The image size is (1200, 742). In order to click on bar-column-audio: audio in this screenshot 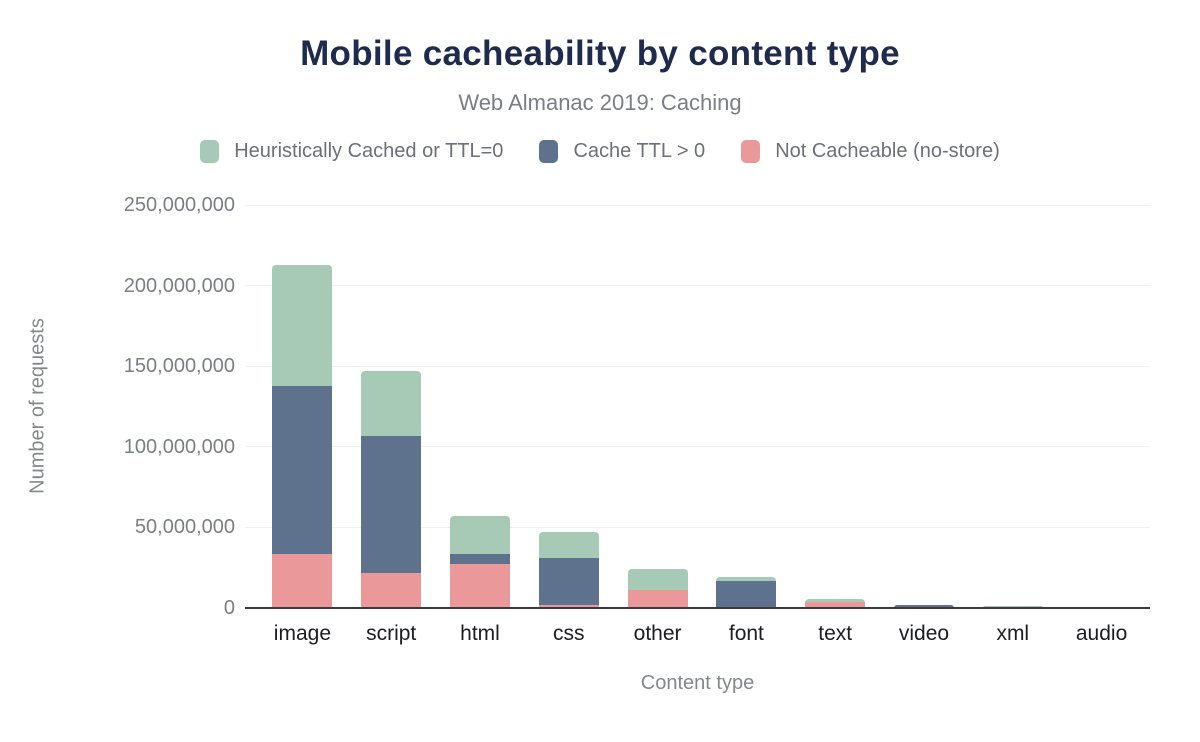, I will do `click(1101, 425)`.